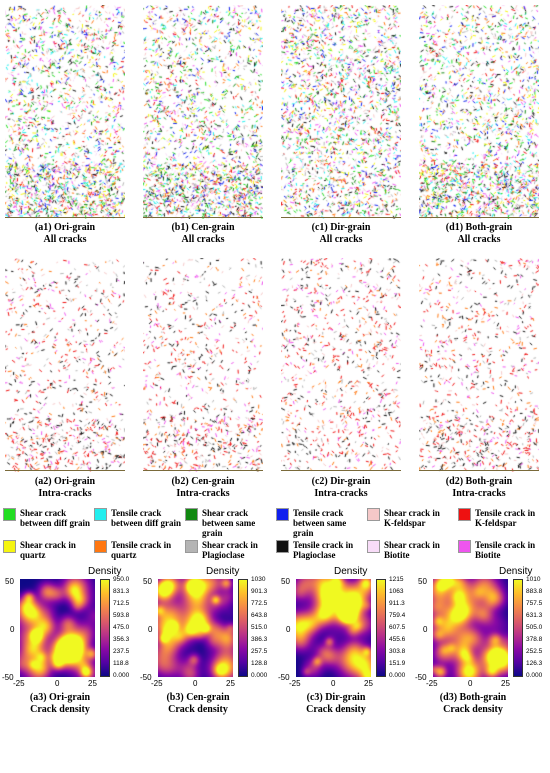  Describe the element at coordinates (231, 523) in the screenshot. I see `legend-item: Shear crack between same grain` at that location.